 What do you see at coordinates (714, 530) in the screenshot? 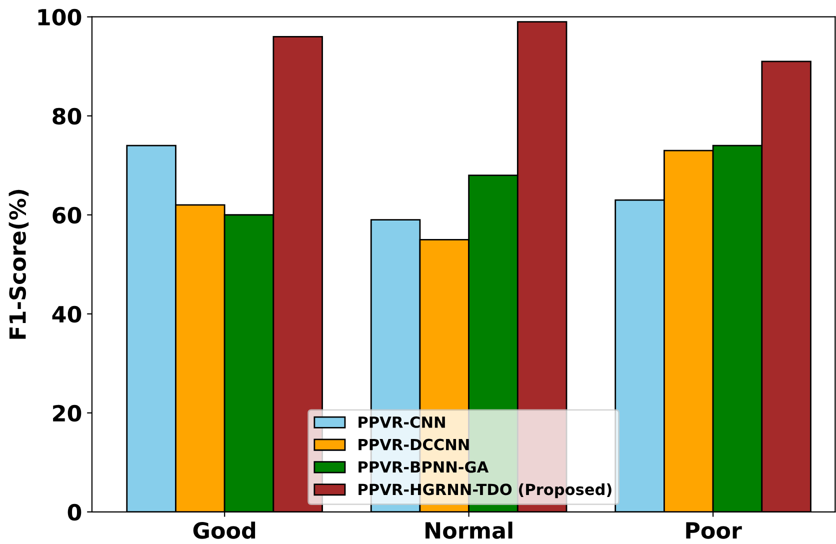
I see `x-tick-label: Poor` at bounding box center [714, 530].